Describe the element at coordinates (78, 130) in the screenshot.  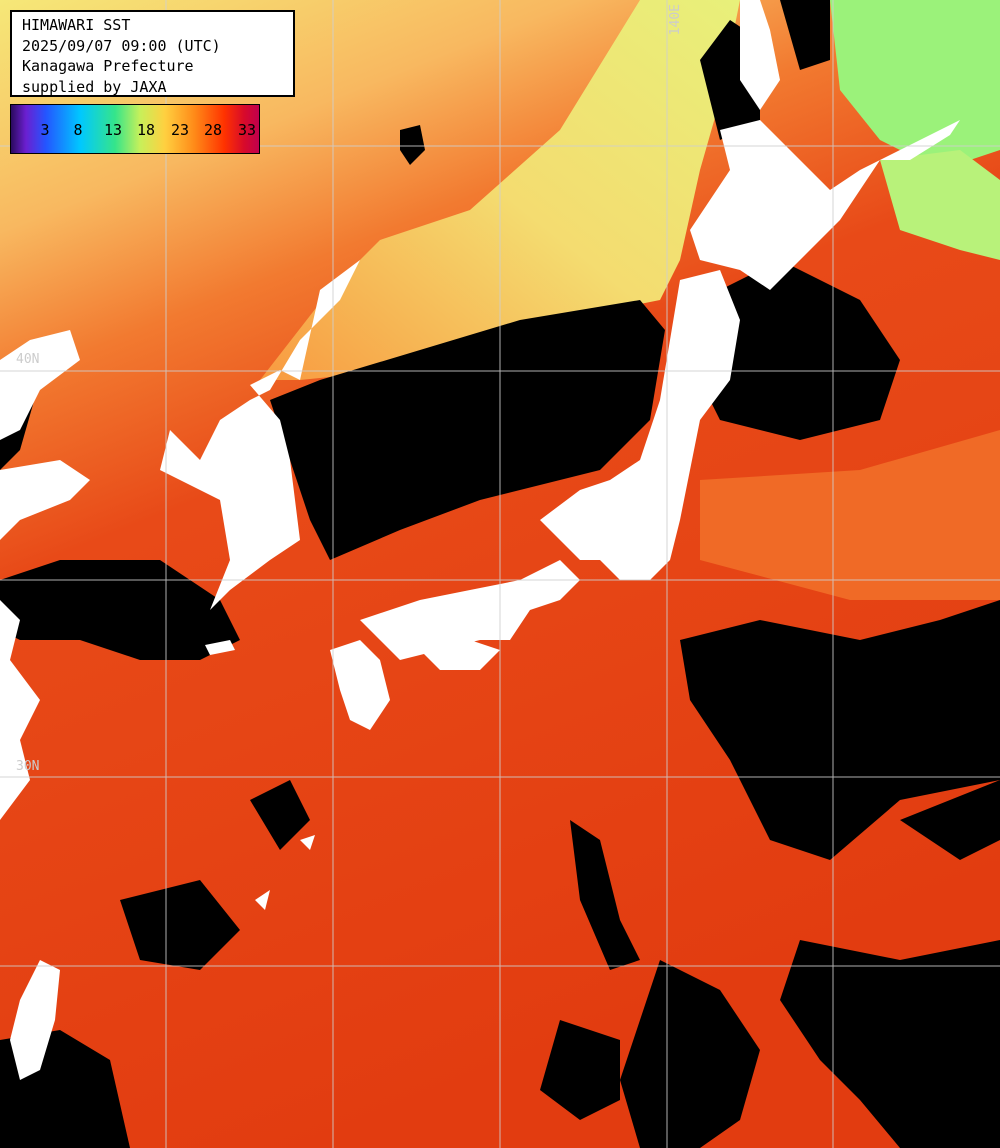
I see `legend-tick-8: 8` at that location.